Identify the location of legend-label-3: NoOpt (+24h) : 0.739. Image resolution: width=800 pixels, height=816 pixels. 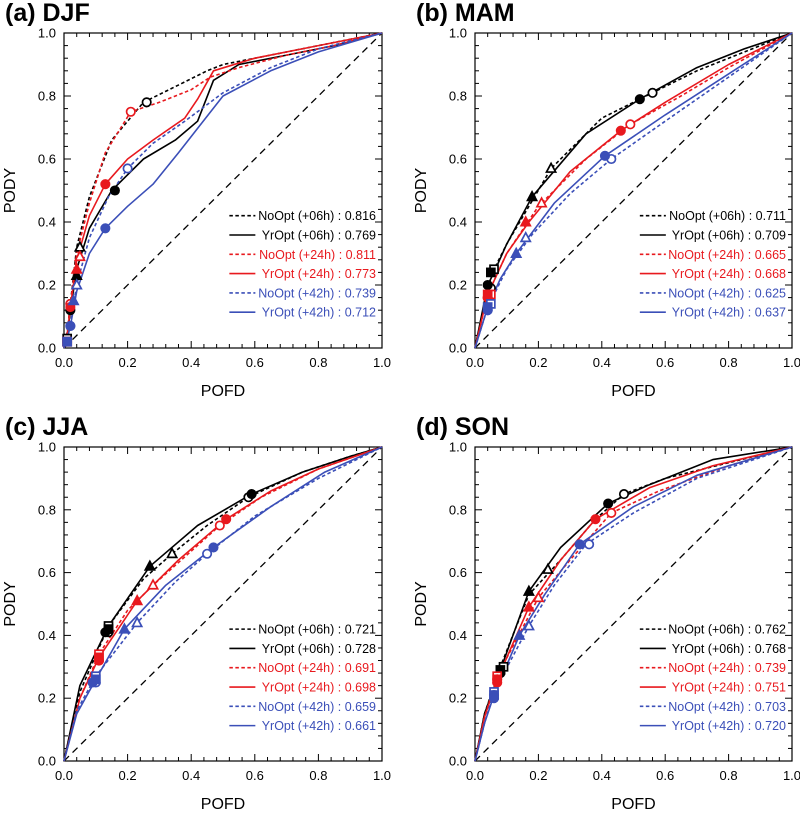
(727, 668).